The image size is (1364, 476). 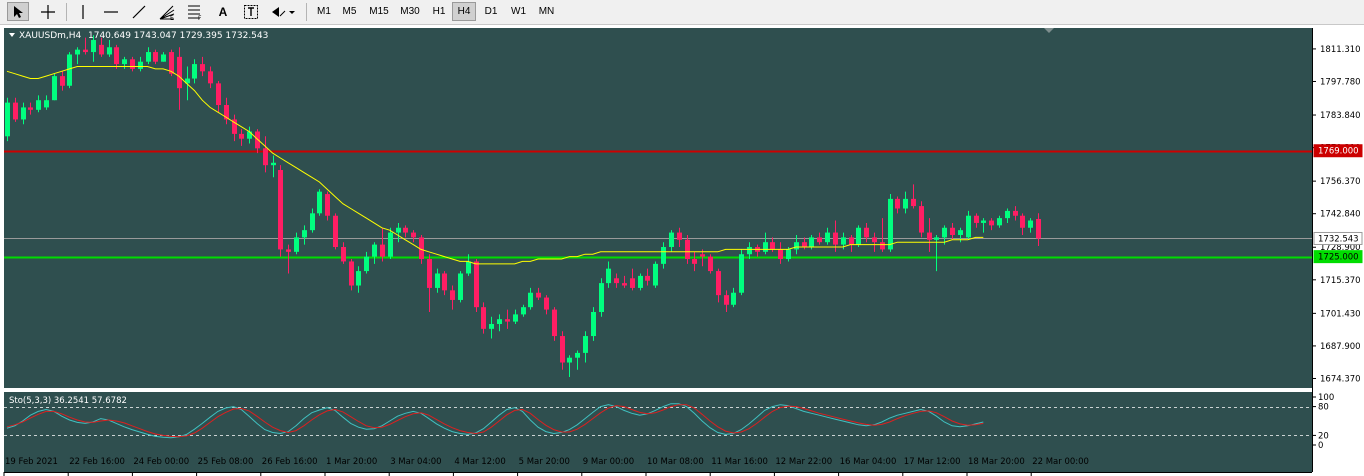 I want to click on trendline-tool-button, so click(x=139, y=11).